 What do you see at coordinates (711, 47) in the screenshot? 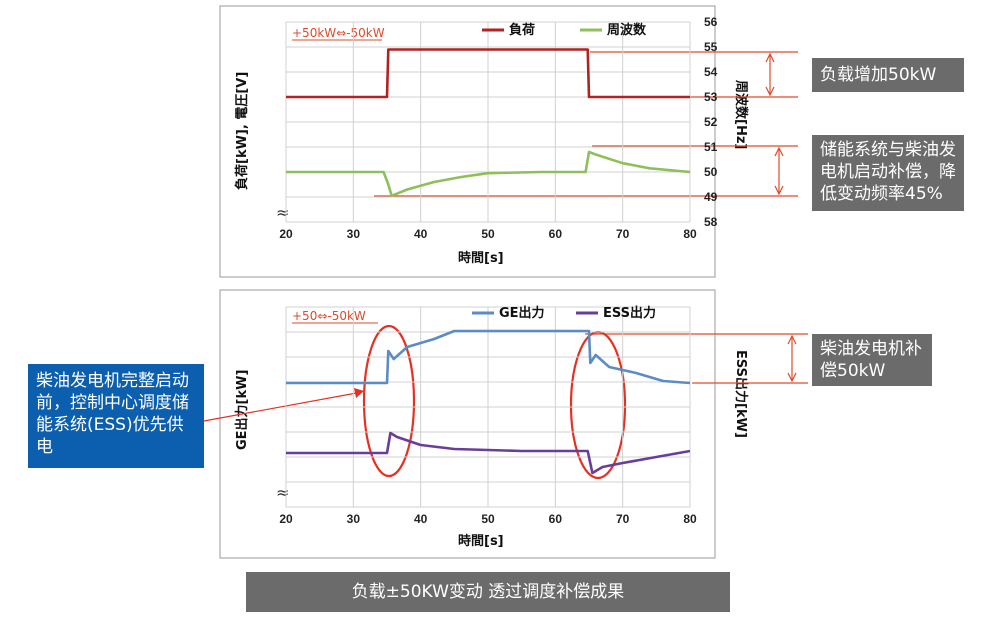
I see `chart1-y-right-tick-label: 55` at bounding box center [711, 47].